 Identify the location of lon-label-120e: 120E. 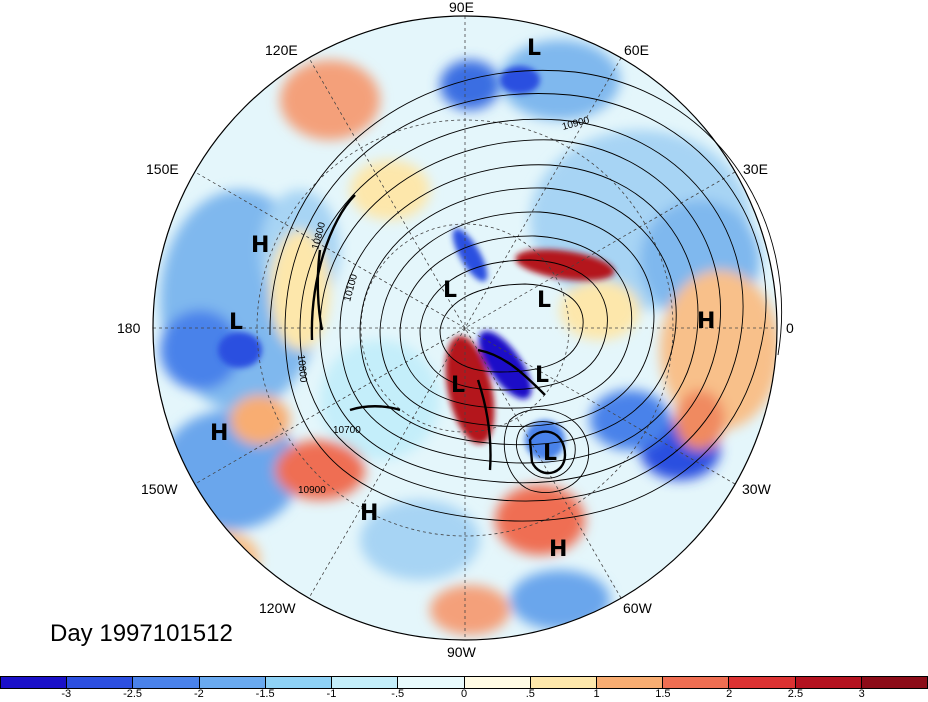
(281, 50).